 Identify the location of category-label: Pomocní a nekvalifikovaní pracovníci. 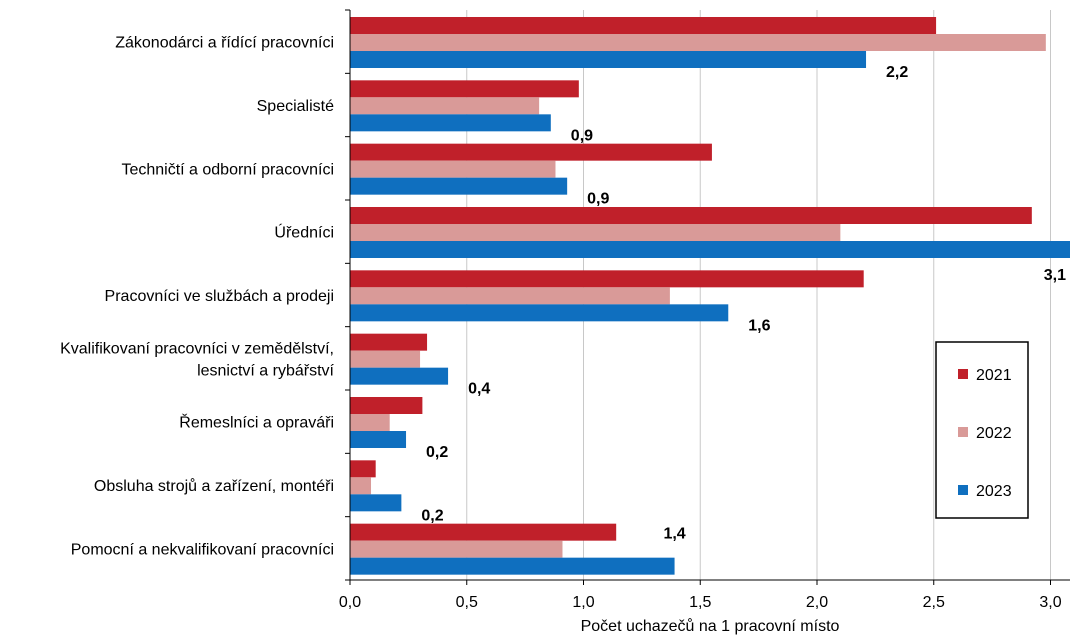
(202, 549).